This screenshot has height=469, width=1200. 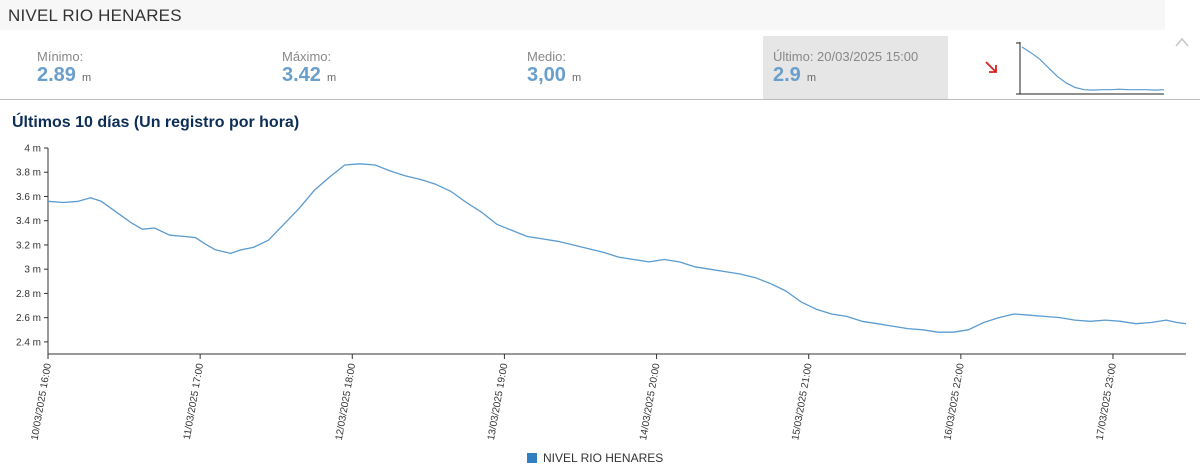 I want to click on y-tick-label: 3 m, so click(x=32, y=270).